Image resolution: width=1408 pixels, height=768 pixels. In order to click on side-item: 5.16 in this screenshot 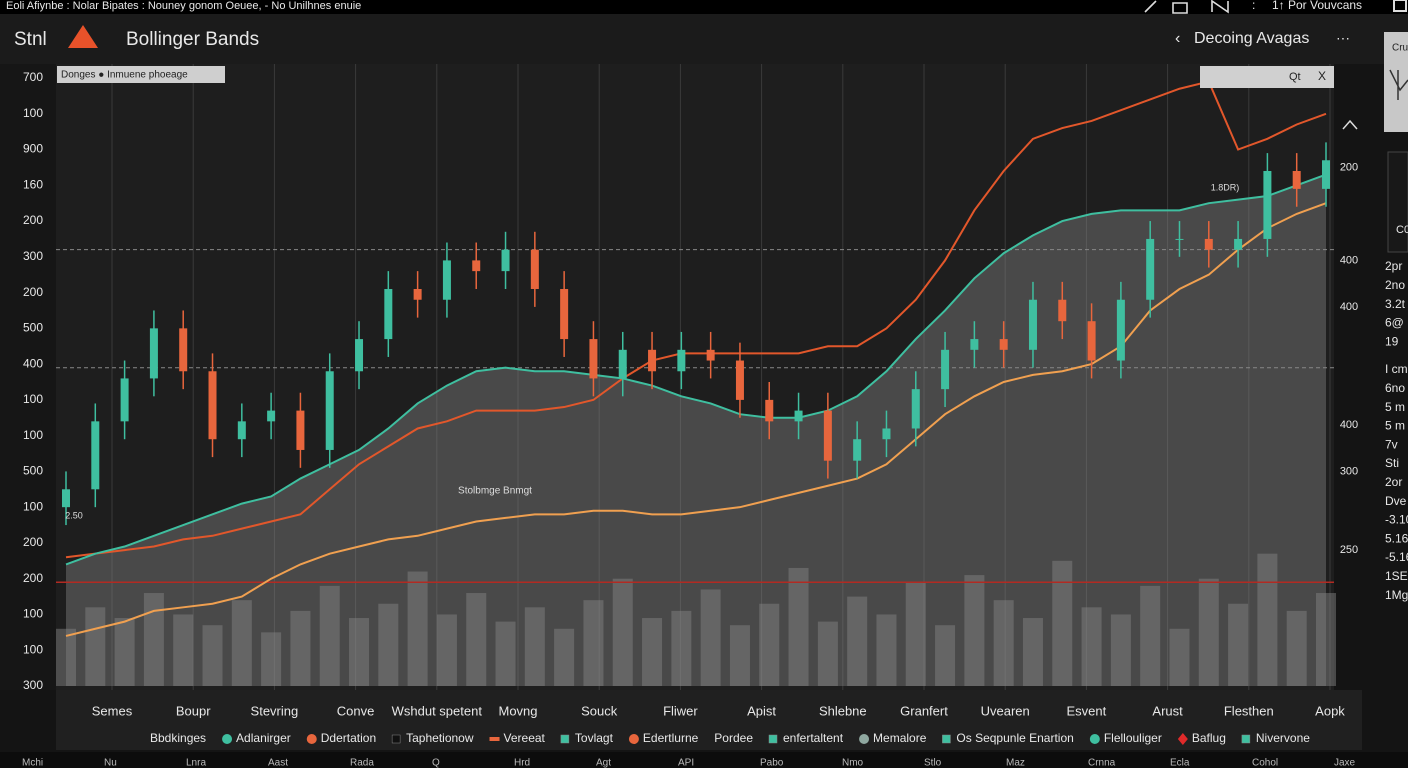, I will do `click(1396, 538)`.